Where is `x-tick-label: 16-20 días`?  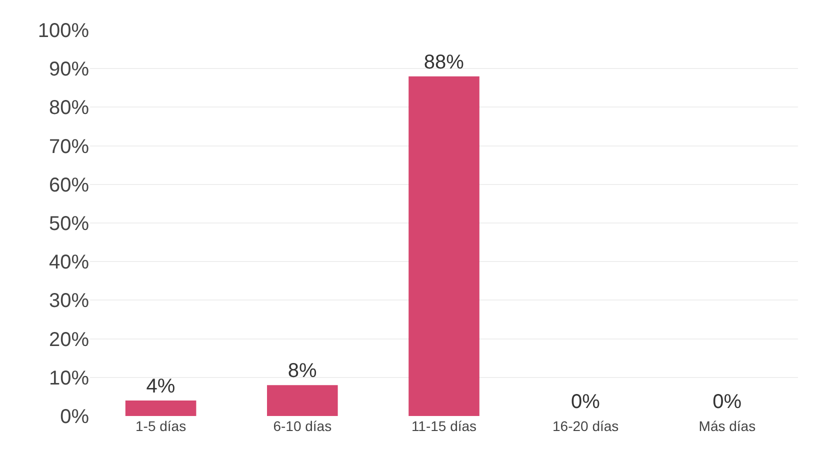
x-tick-label: 16-20 días is located at coordinates (585, 426).